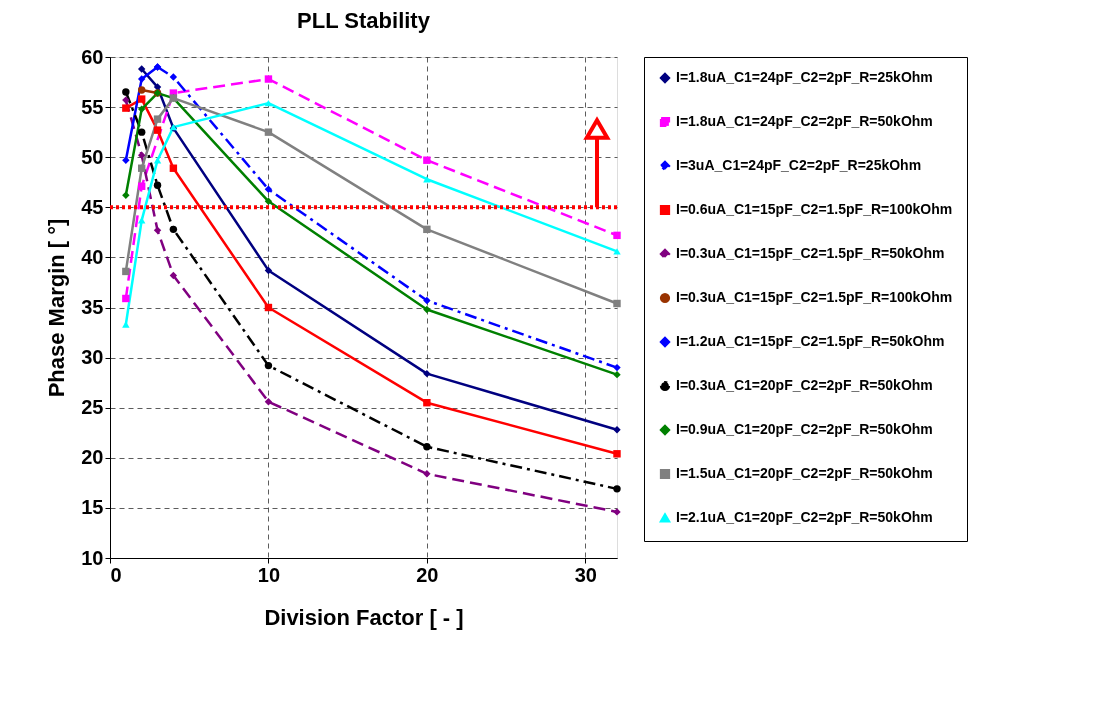  I want to click on x-axis-title: Division Factor [ - ], so click(364, 617).